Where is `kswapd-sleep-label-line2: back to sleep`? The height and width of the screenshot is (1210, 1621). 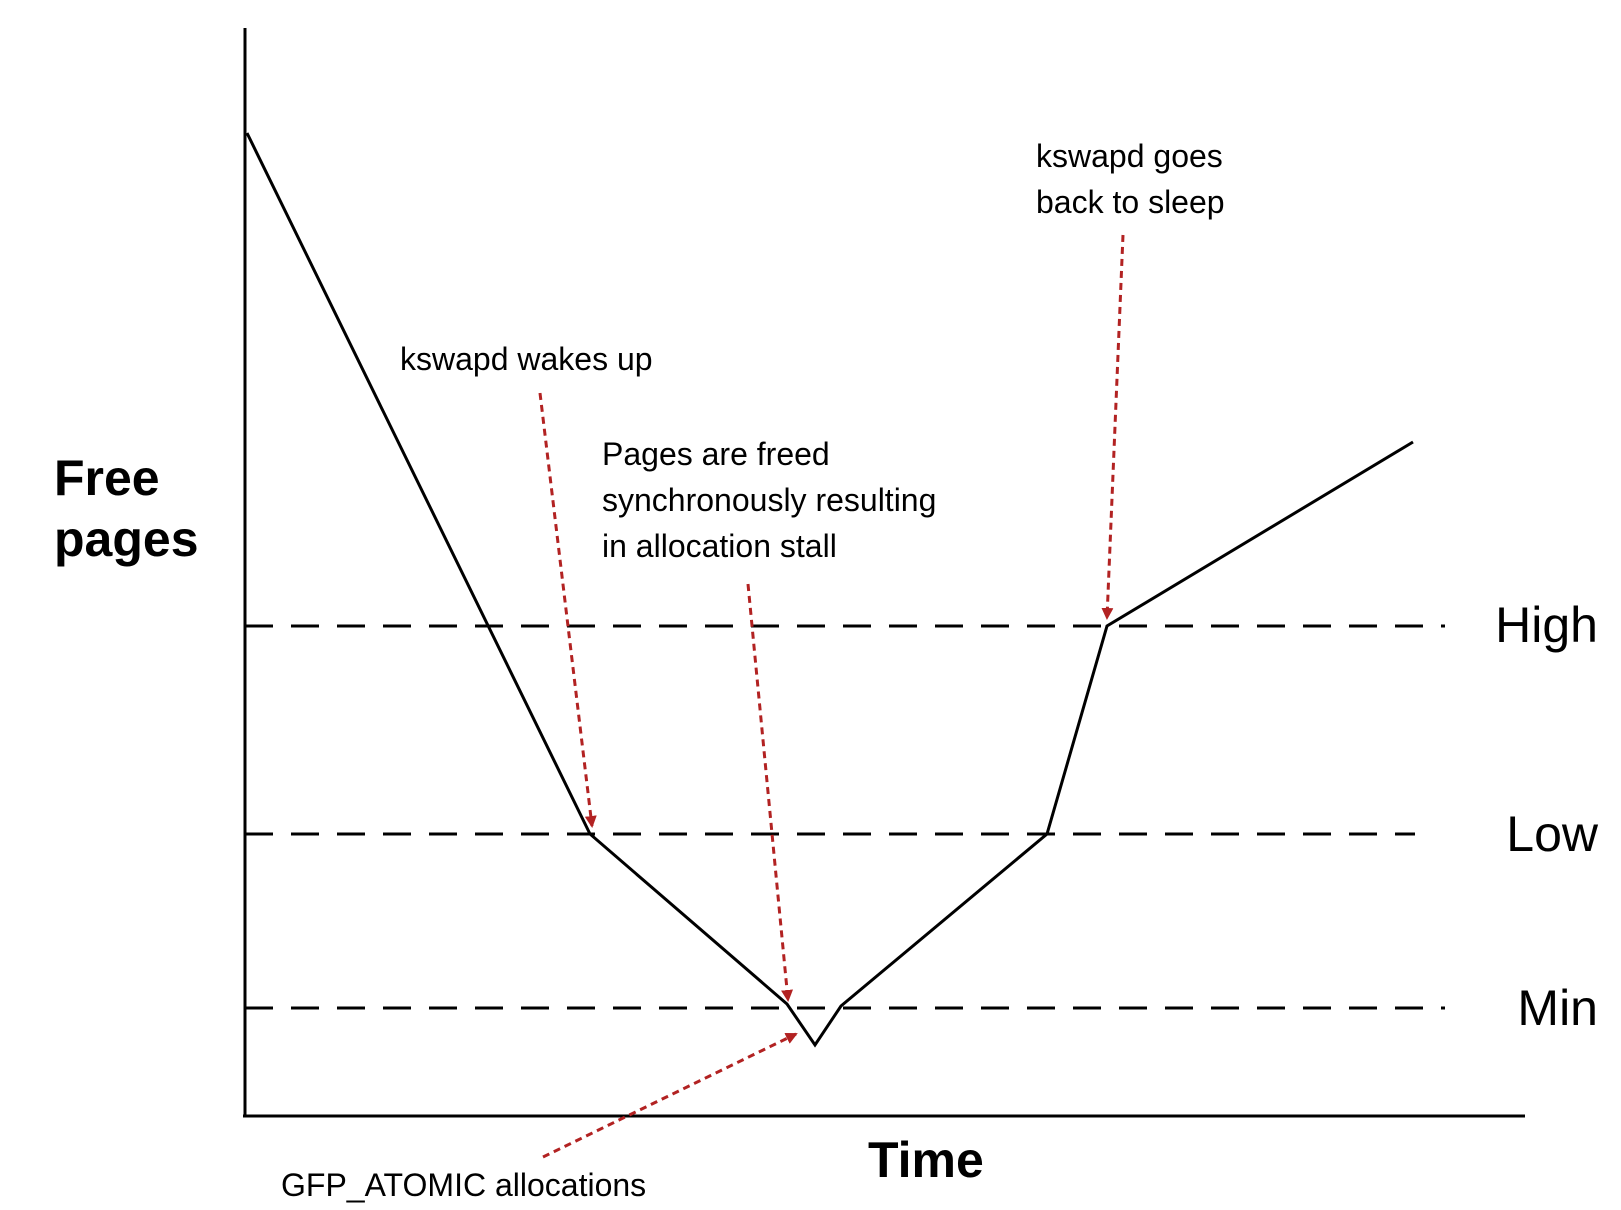 kswapd-sleep-label-line2: back to sleep is located at coordinates (1130, 202).